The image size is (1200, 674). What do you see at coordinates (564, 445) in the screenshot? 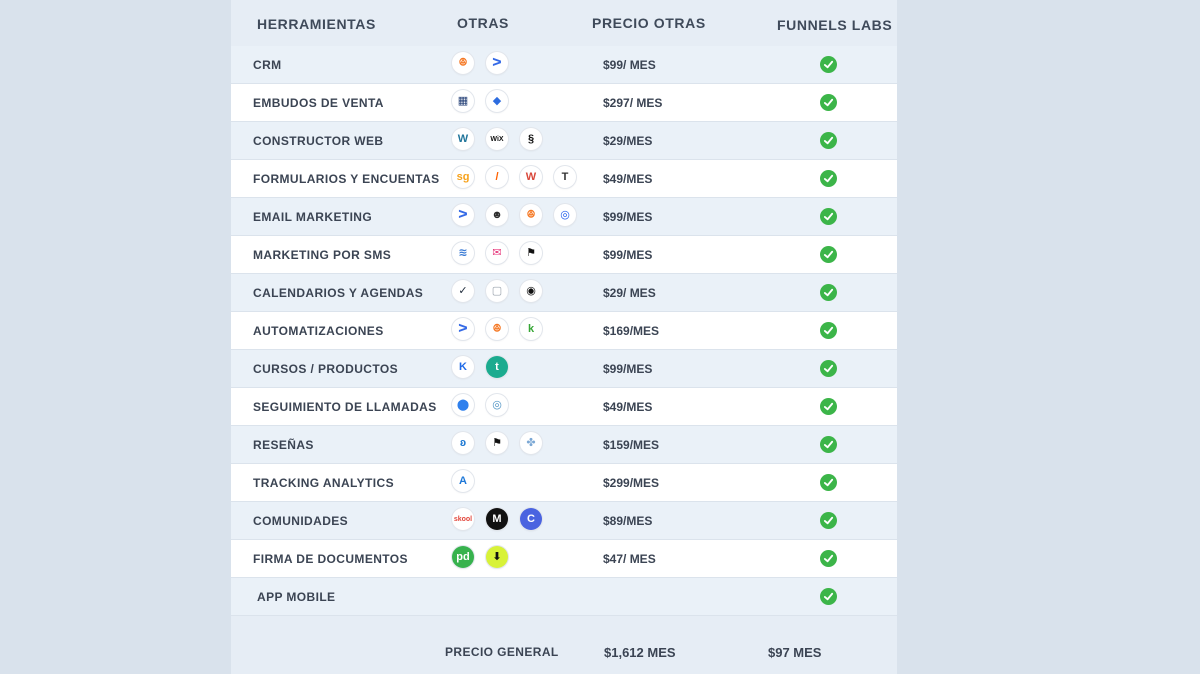
I see `table-row: RESEÑAS ʚ ⚑ ✤ $159/MES` at bounding box center [564, 445].